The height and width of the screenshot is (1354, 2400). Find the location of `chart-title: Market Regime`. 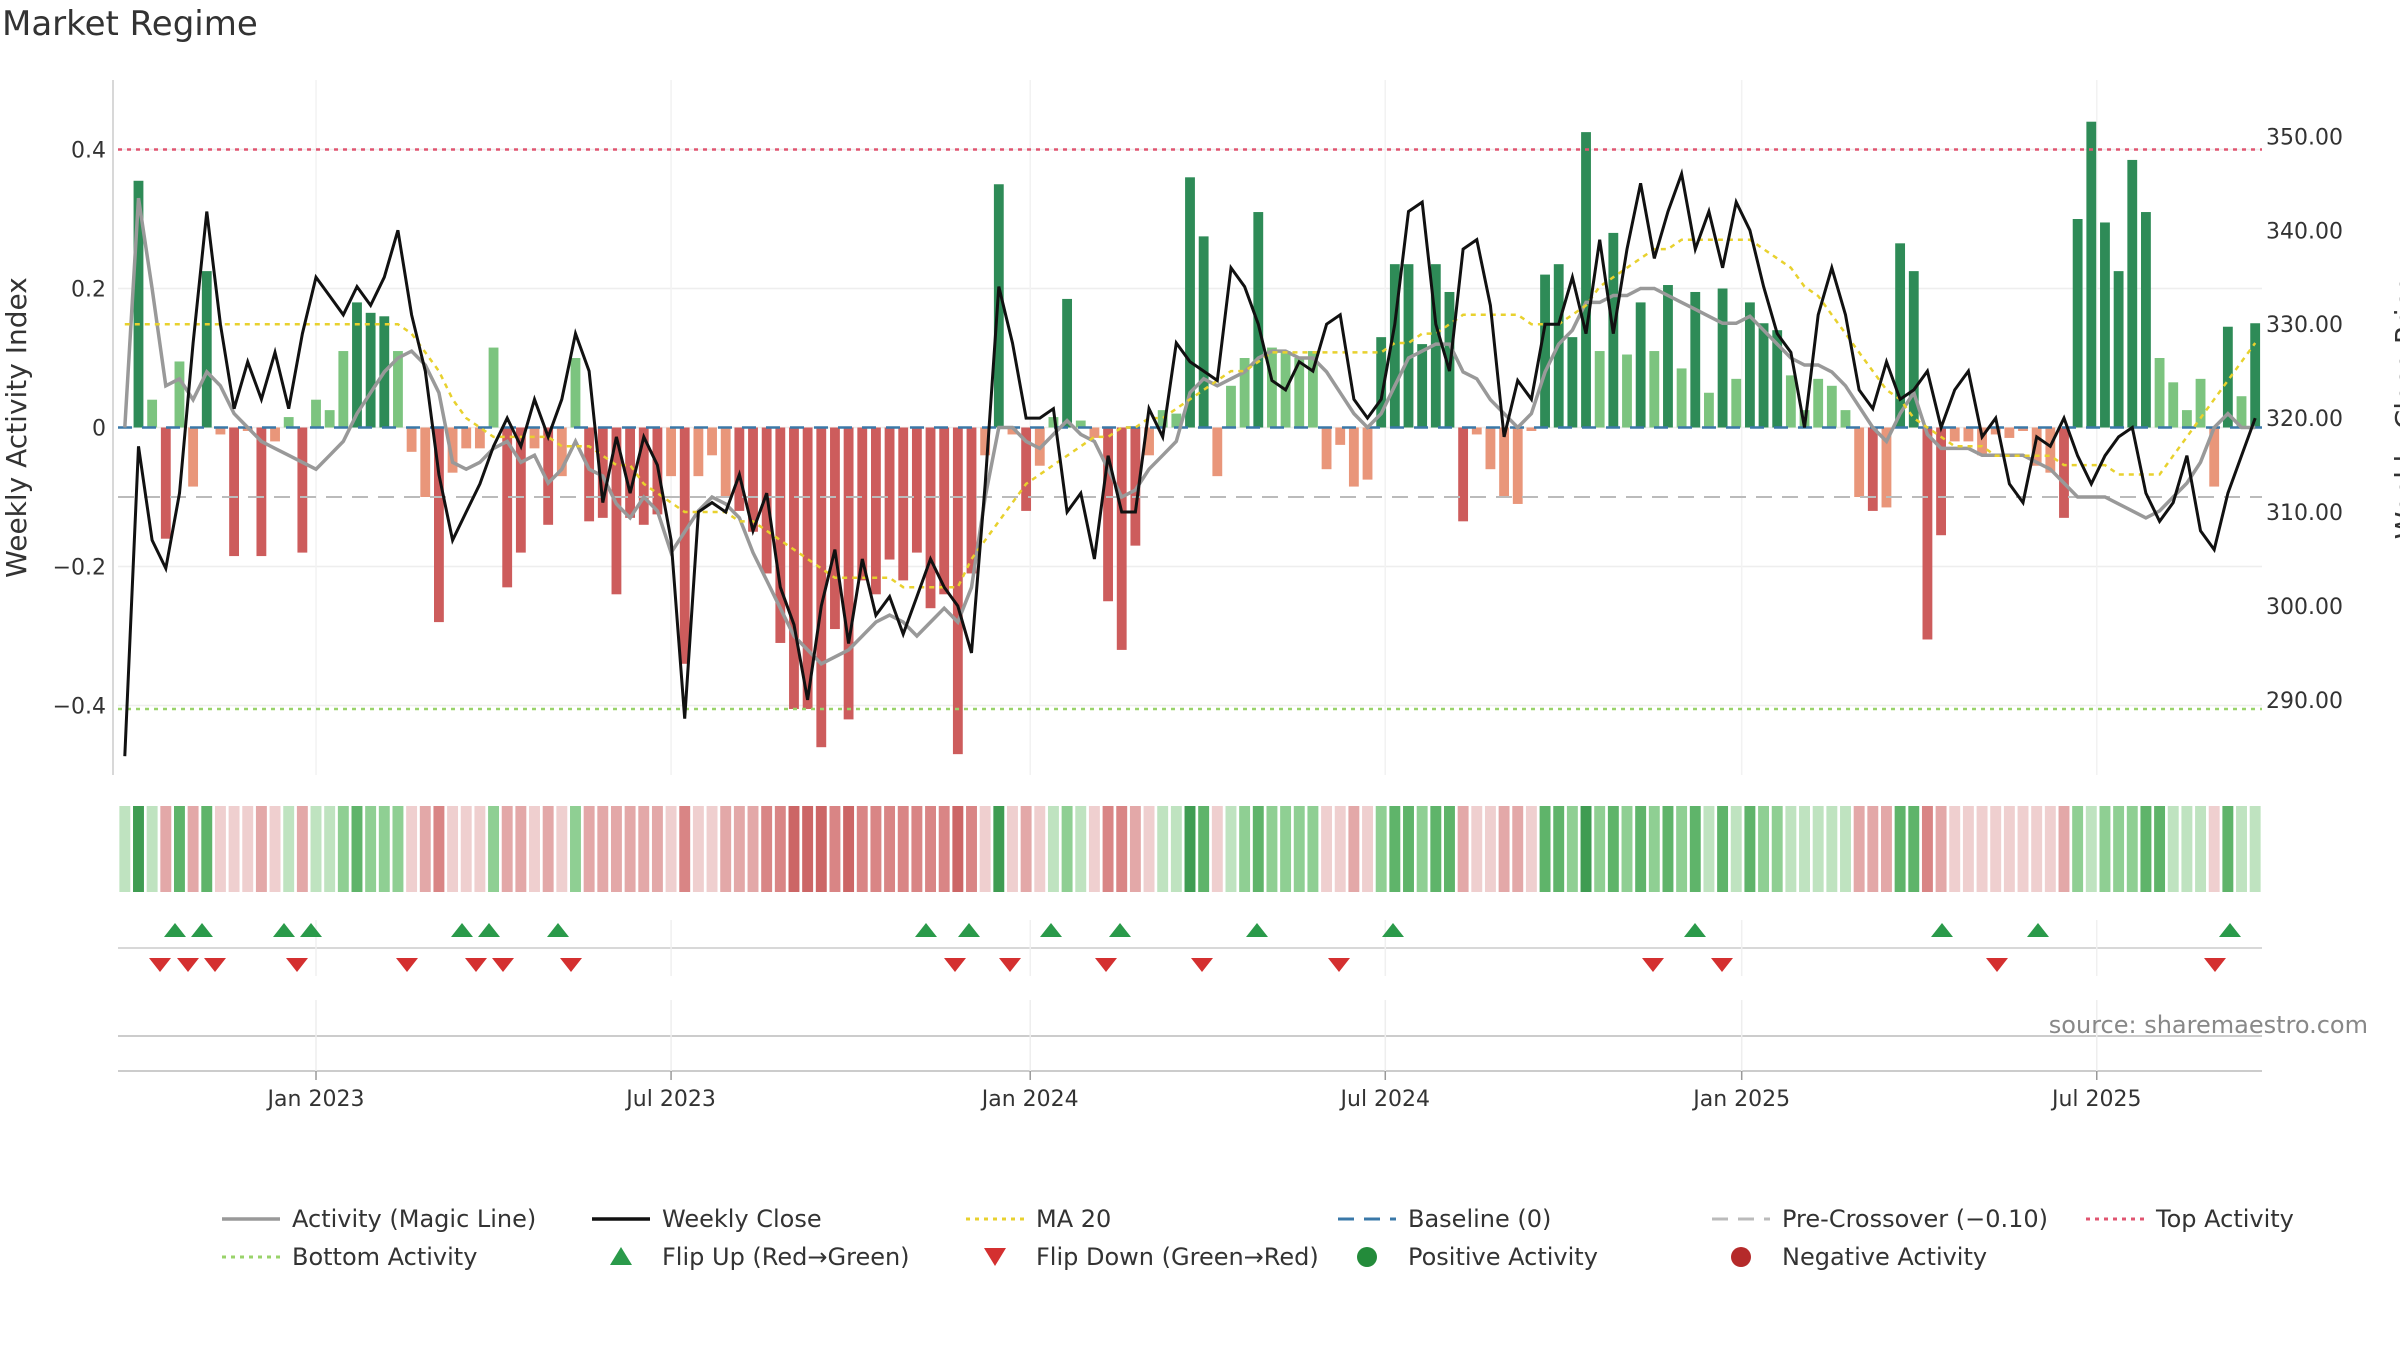

chart-title: Market Regime is located at coordinates (130, 24).